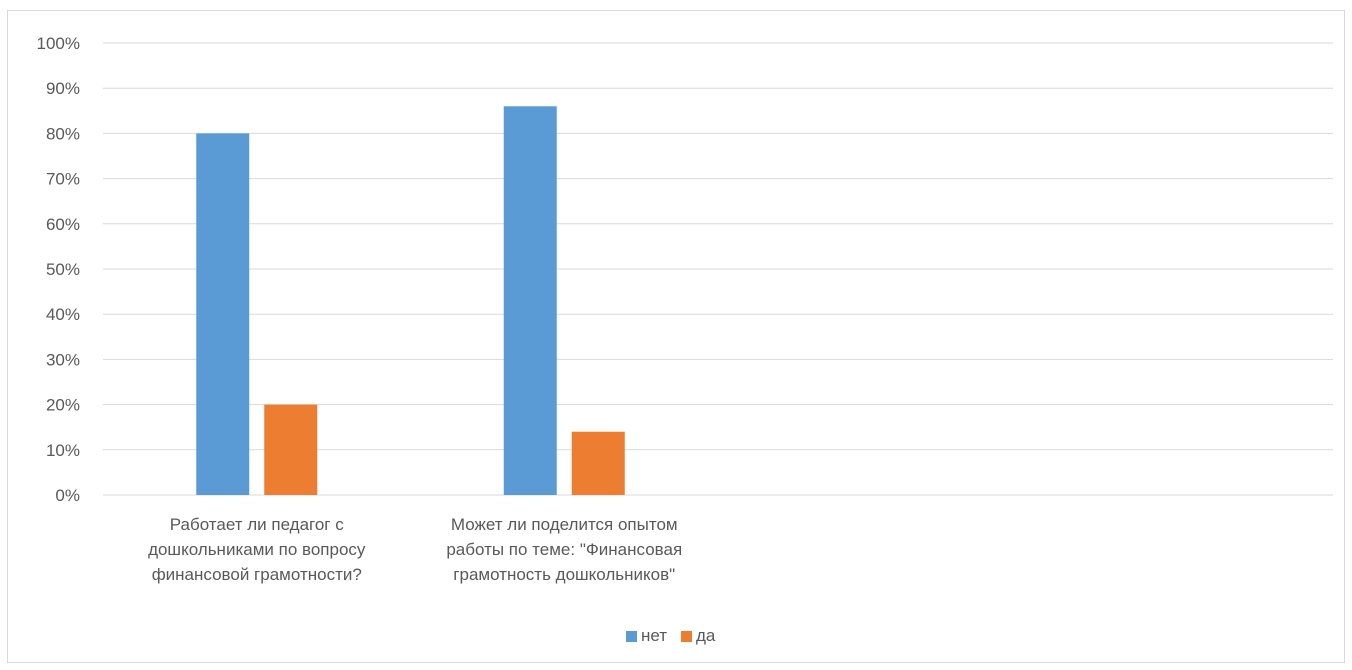 The image size is (1352, 670). What do you see at coordinates (564, 574) in the screenshot?
I see `x-category-label: грамотность дошкольников"` at bounding box center [564, 574].